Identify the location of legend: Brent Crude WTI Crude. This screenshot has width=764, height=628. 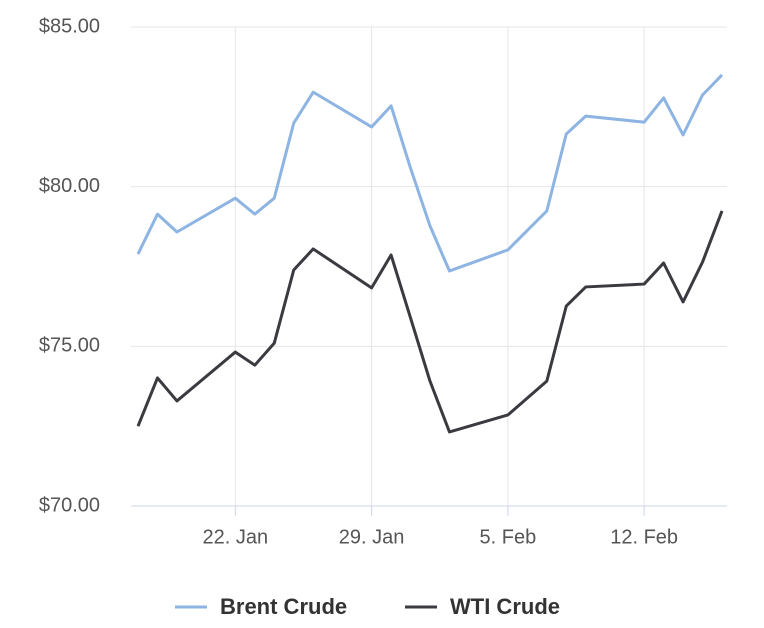
(367, 606).